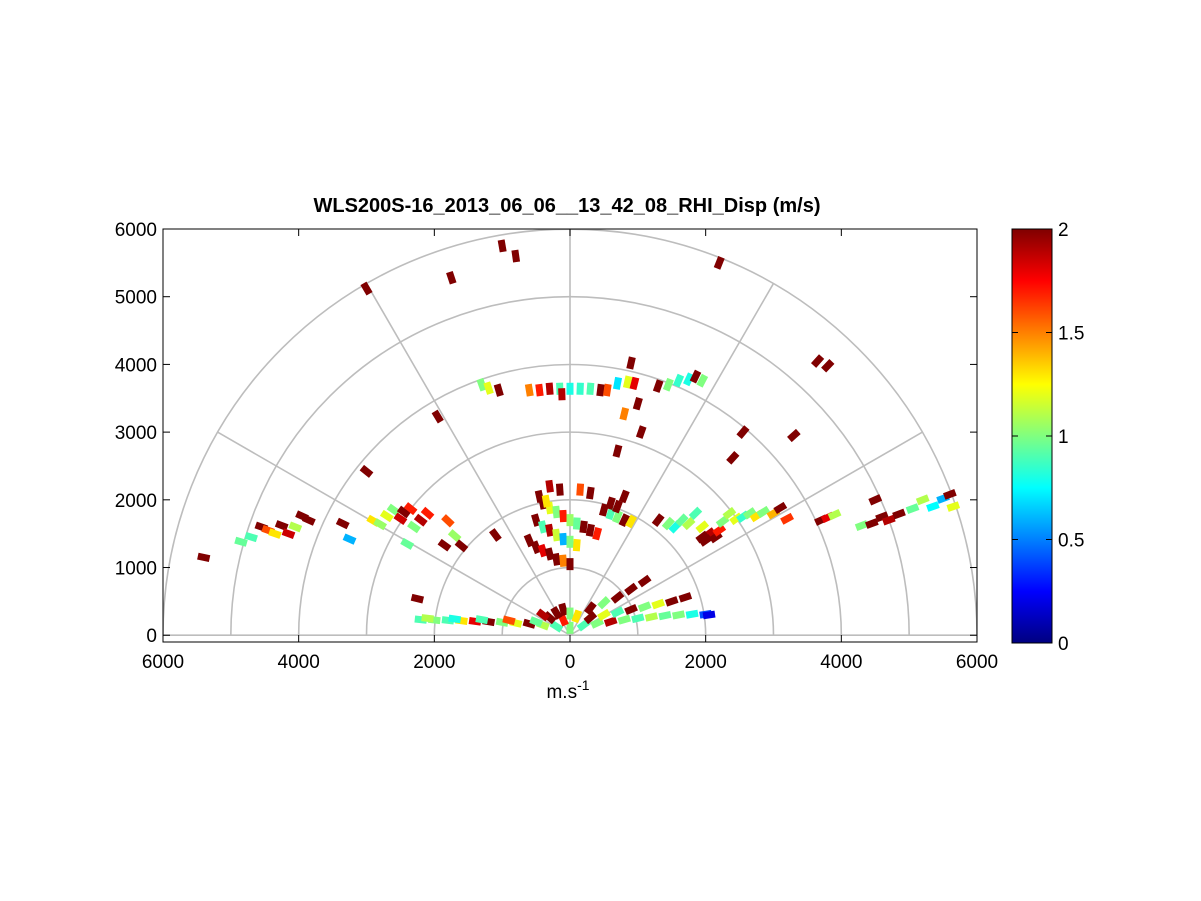 The width and height of the screenshot is (1201, 901). I want to click on x-tick-label: 4000, so click(841, 662).